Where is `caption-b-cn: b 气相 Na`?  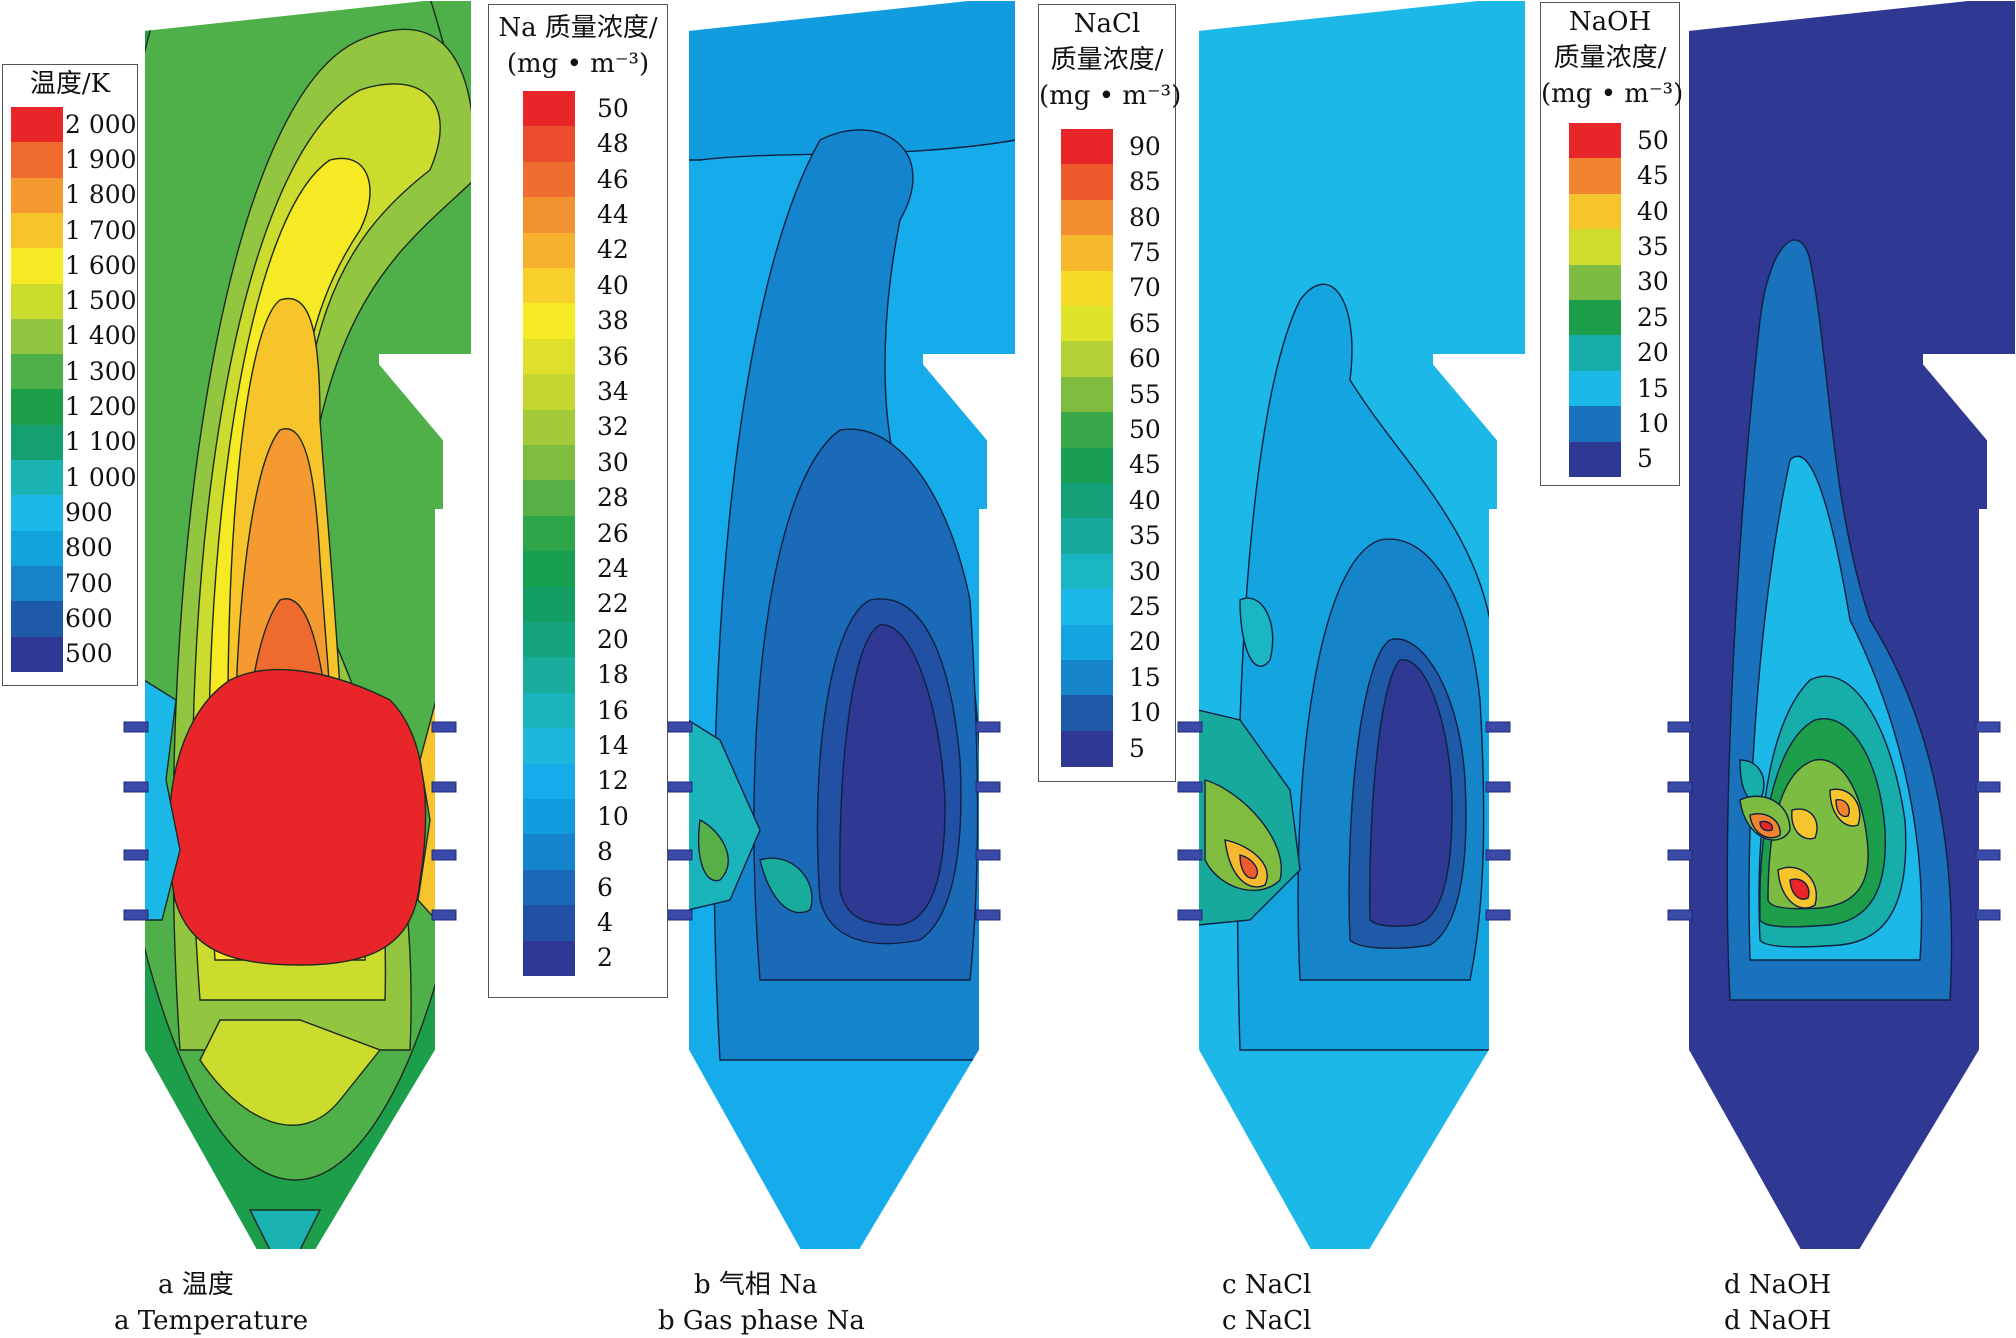 caption-b-cn: b 气相 Na is located at coordinates (756, 1285).